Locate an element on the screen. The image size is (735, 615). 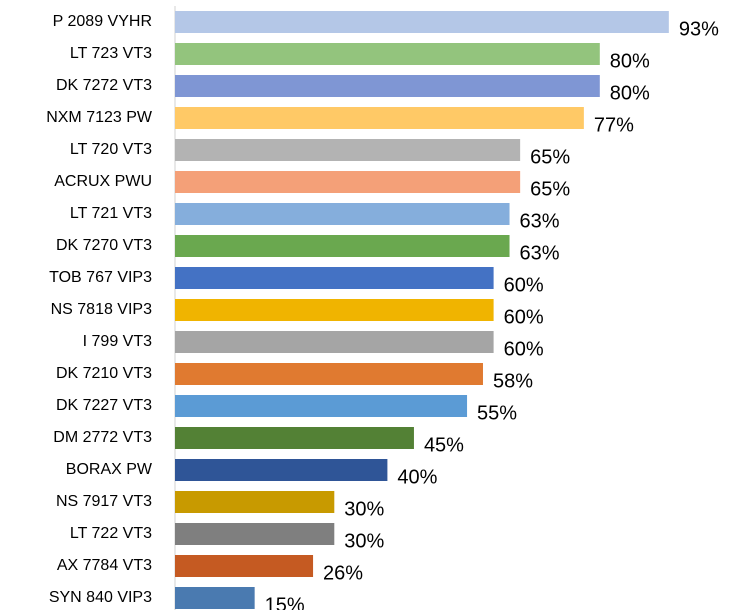
category-label: DM 2772 VT3 is located at coordinates (102, 437).